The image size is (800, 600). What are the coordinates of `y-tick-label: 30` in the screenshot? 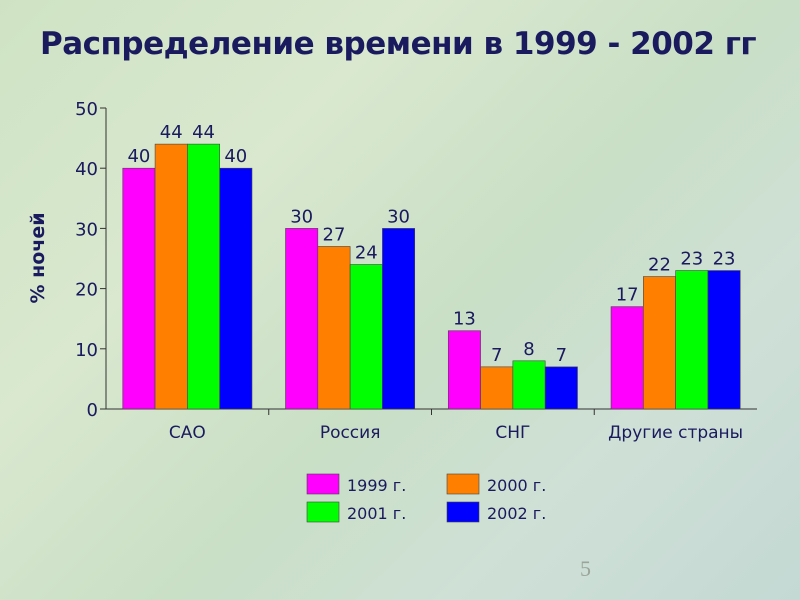 It's located at (86, 229).